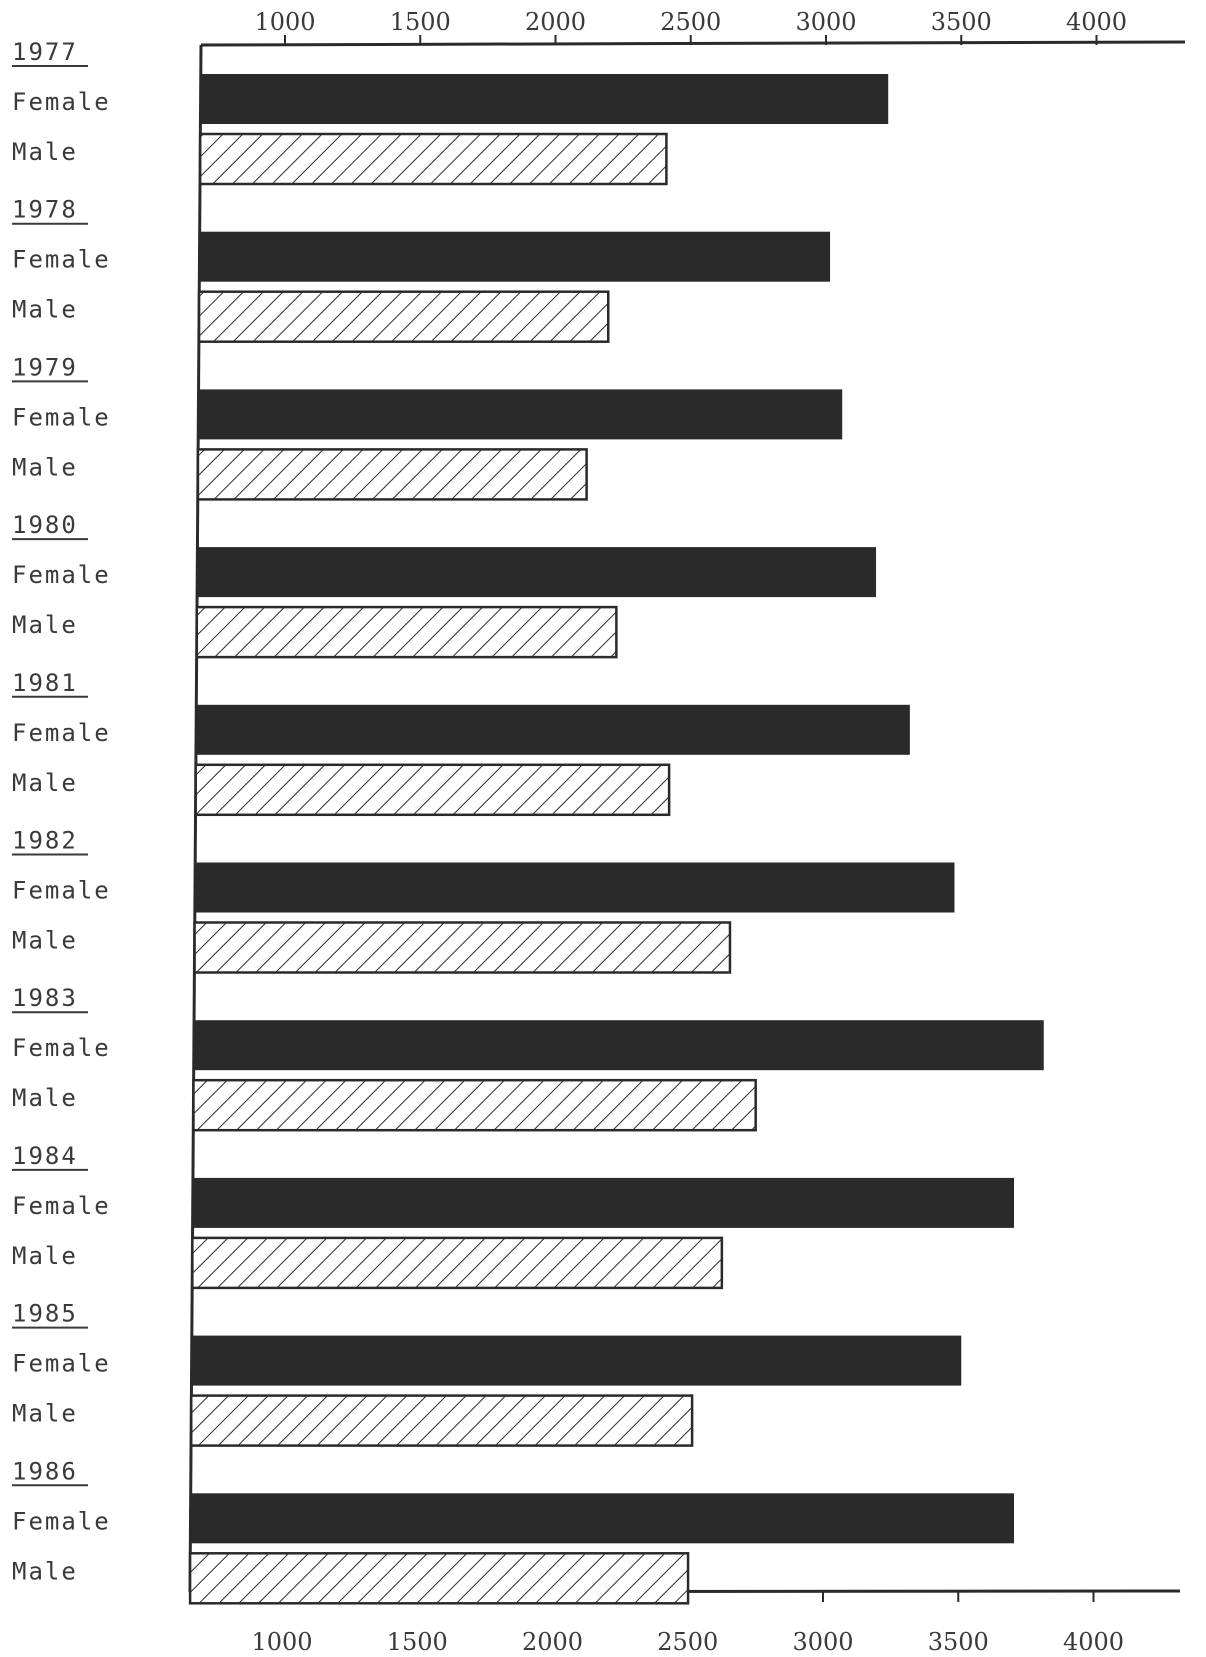 This screenshot has height=1657, width=1206. I want to click on bar-female-1986, so click(602, 1518).